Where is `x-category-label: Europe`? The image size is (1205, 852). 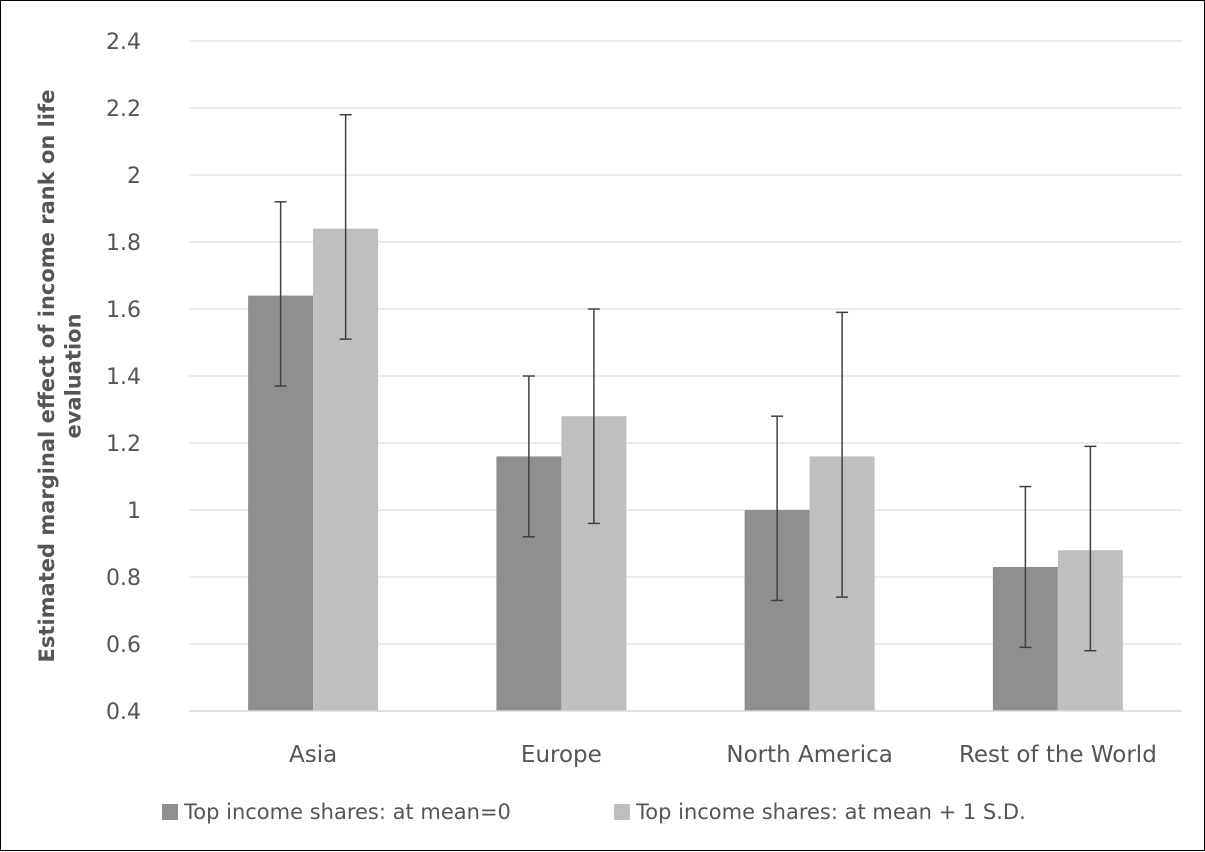
x-category-label: Europe is located at coordinates (561, 755).